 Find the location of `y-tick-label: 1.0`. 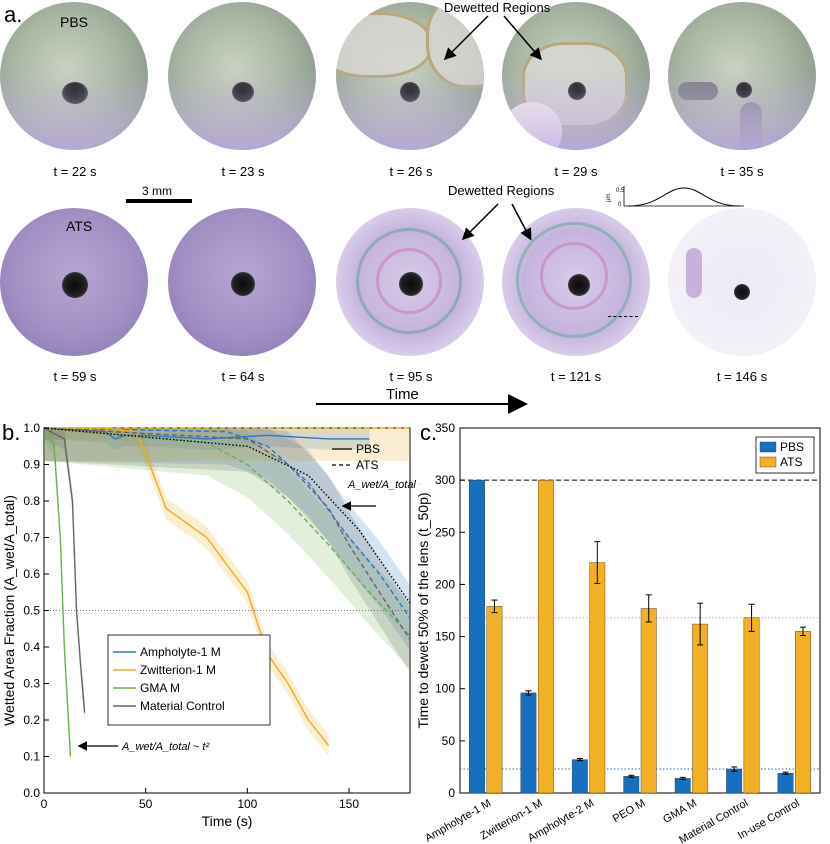

y-tick-label: 1.0 is located at coordinates (31, 428).